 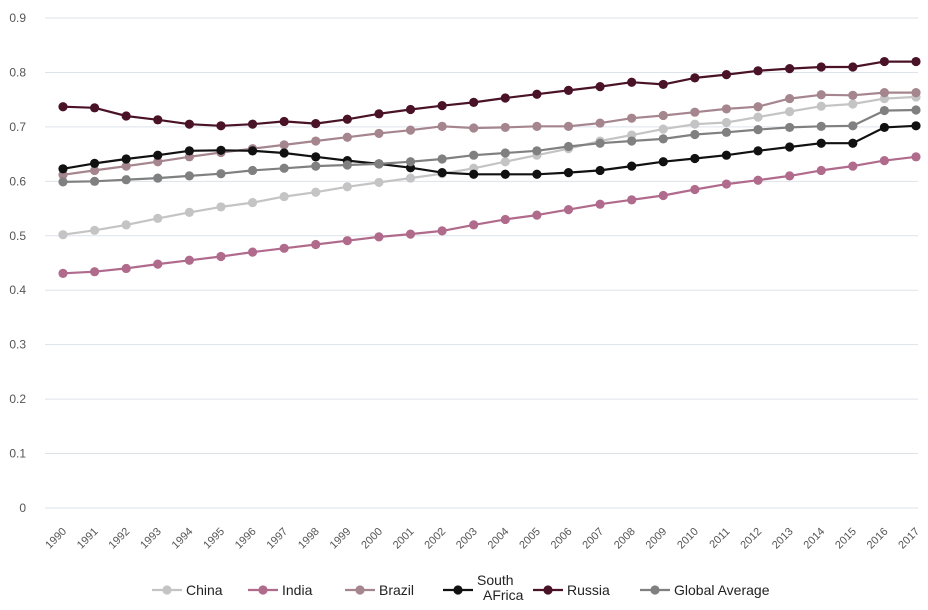 What do you see at coordinates (500, 587) in the screenshot?
I see `legend-label: South AFrica` at bounding box center [500, 587].